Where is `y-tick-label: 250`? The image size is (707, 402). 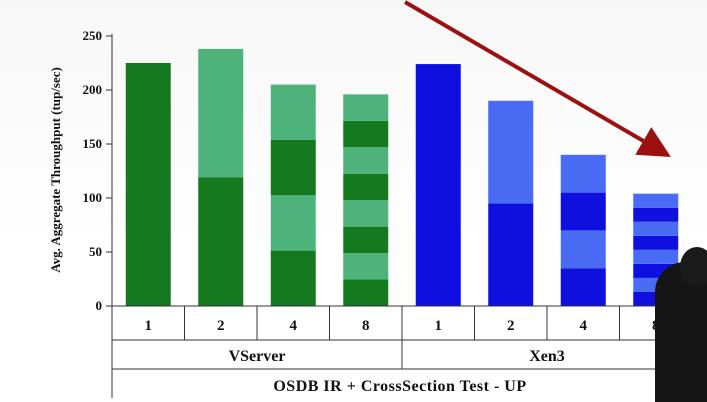
y-tick-label: 250 is located at coordinates (93, 35).